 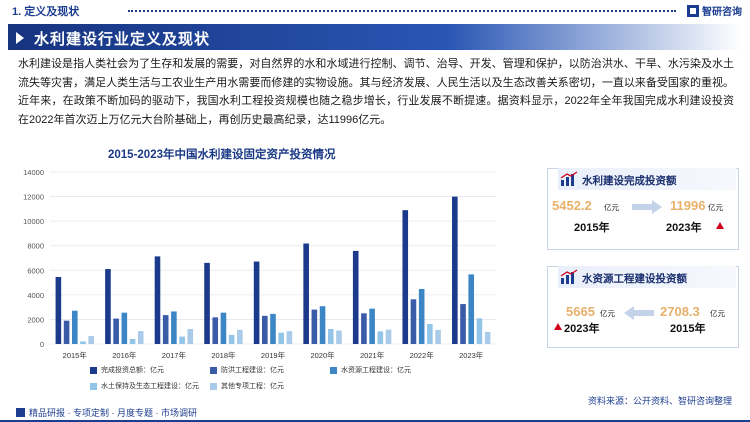 What do you see at coordinates (252, 386) in the screenshot?
I see `legend-label: 其他专项工程：亿元` at bounding box center [252, 386].